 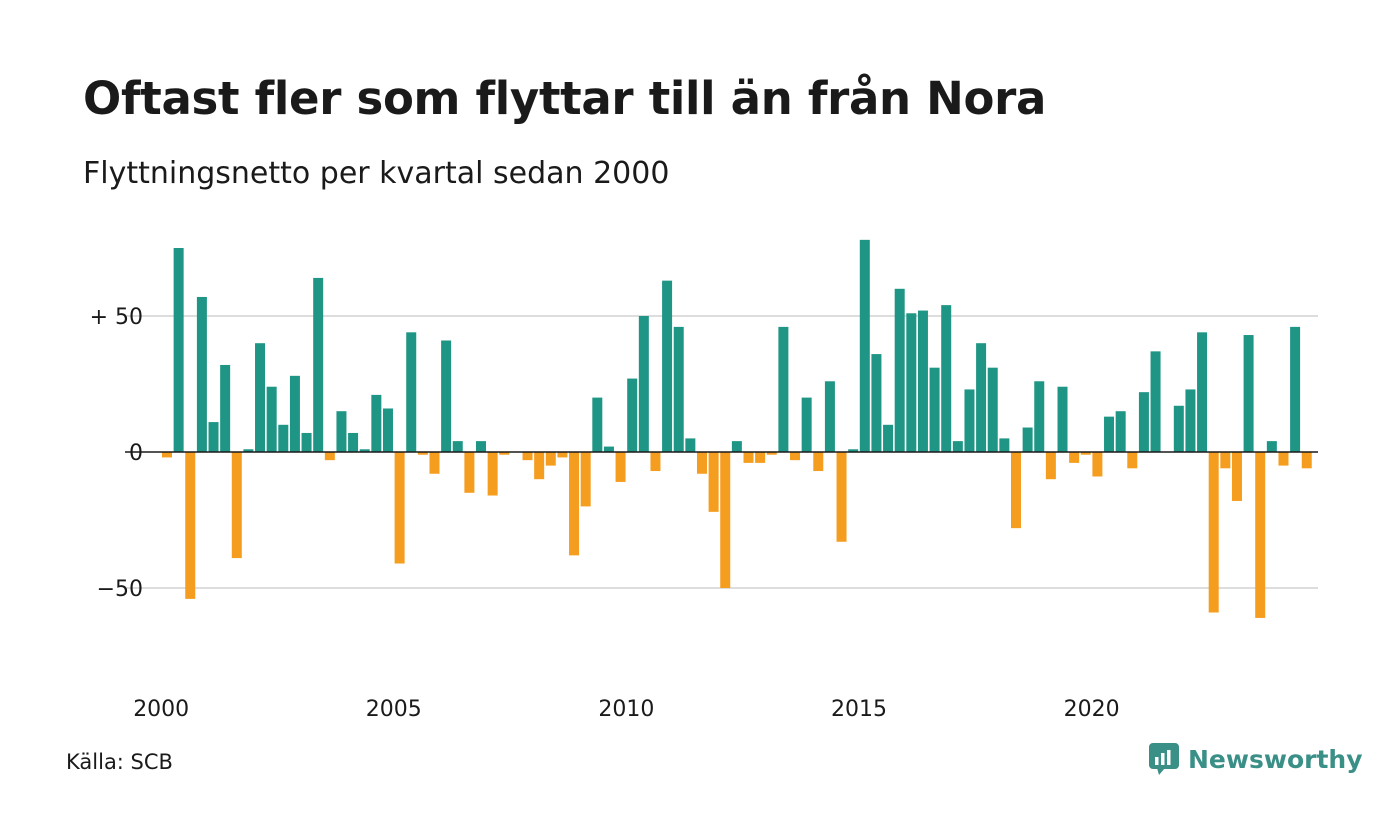 I want to click on x-tick-label: 2010, so click(x=626, y=709).